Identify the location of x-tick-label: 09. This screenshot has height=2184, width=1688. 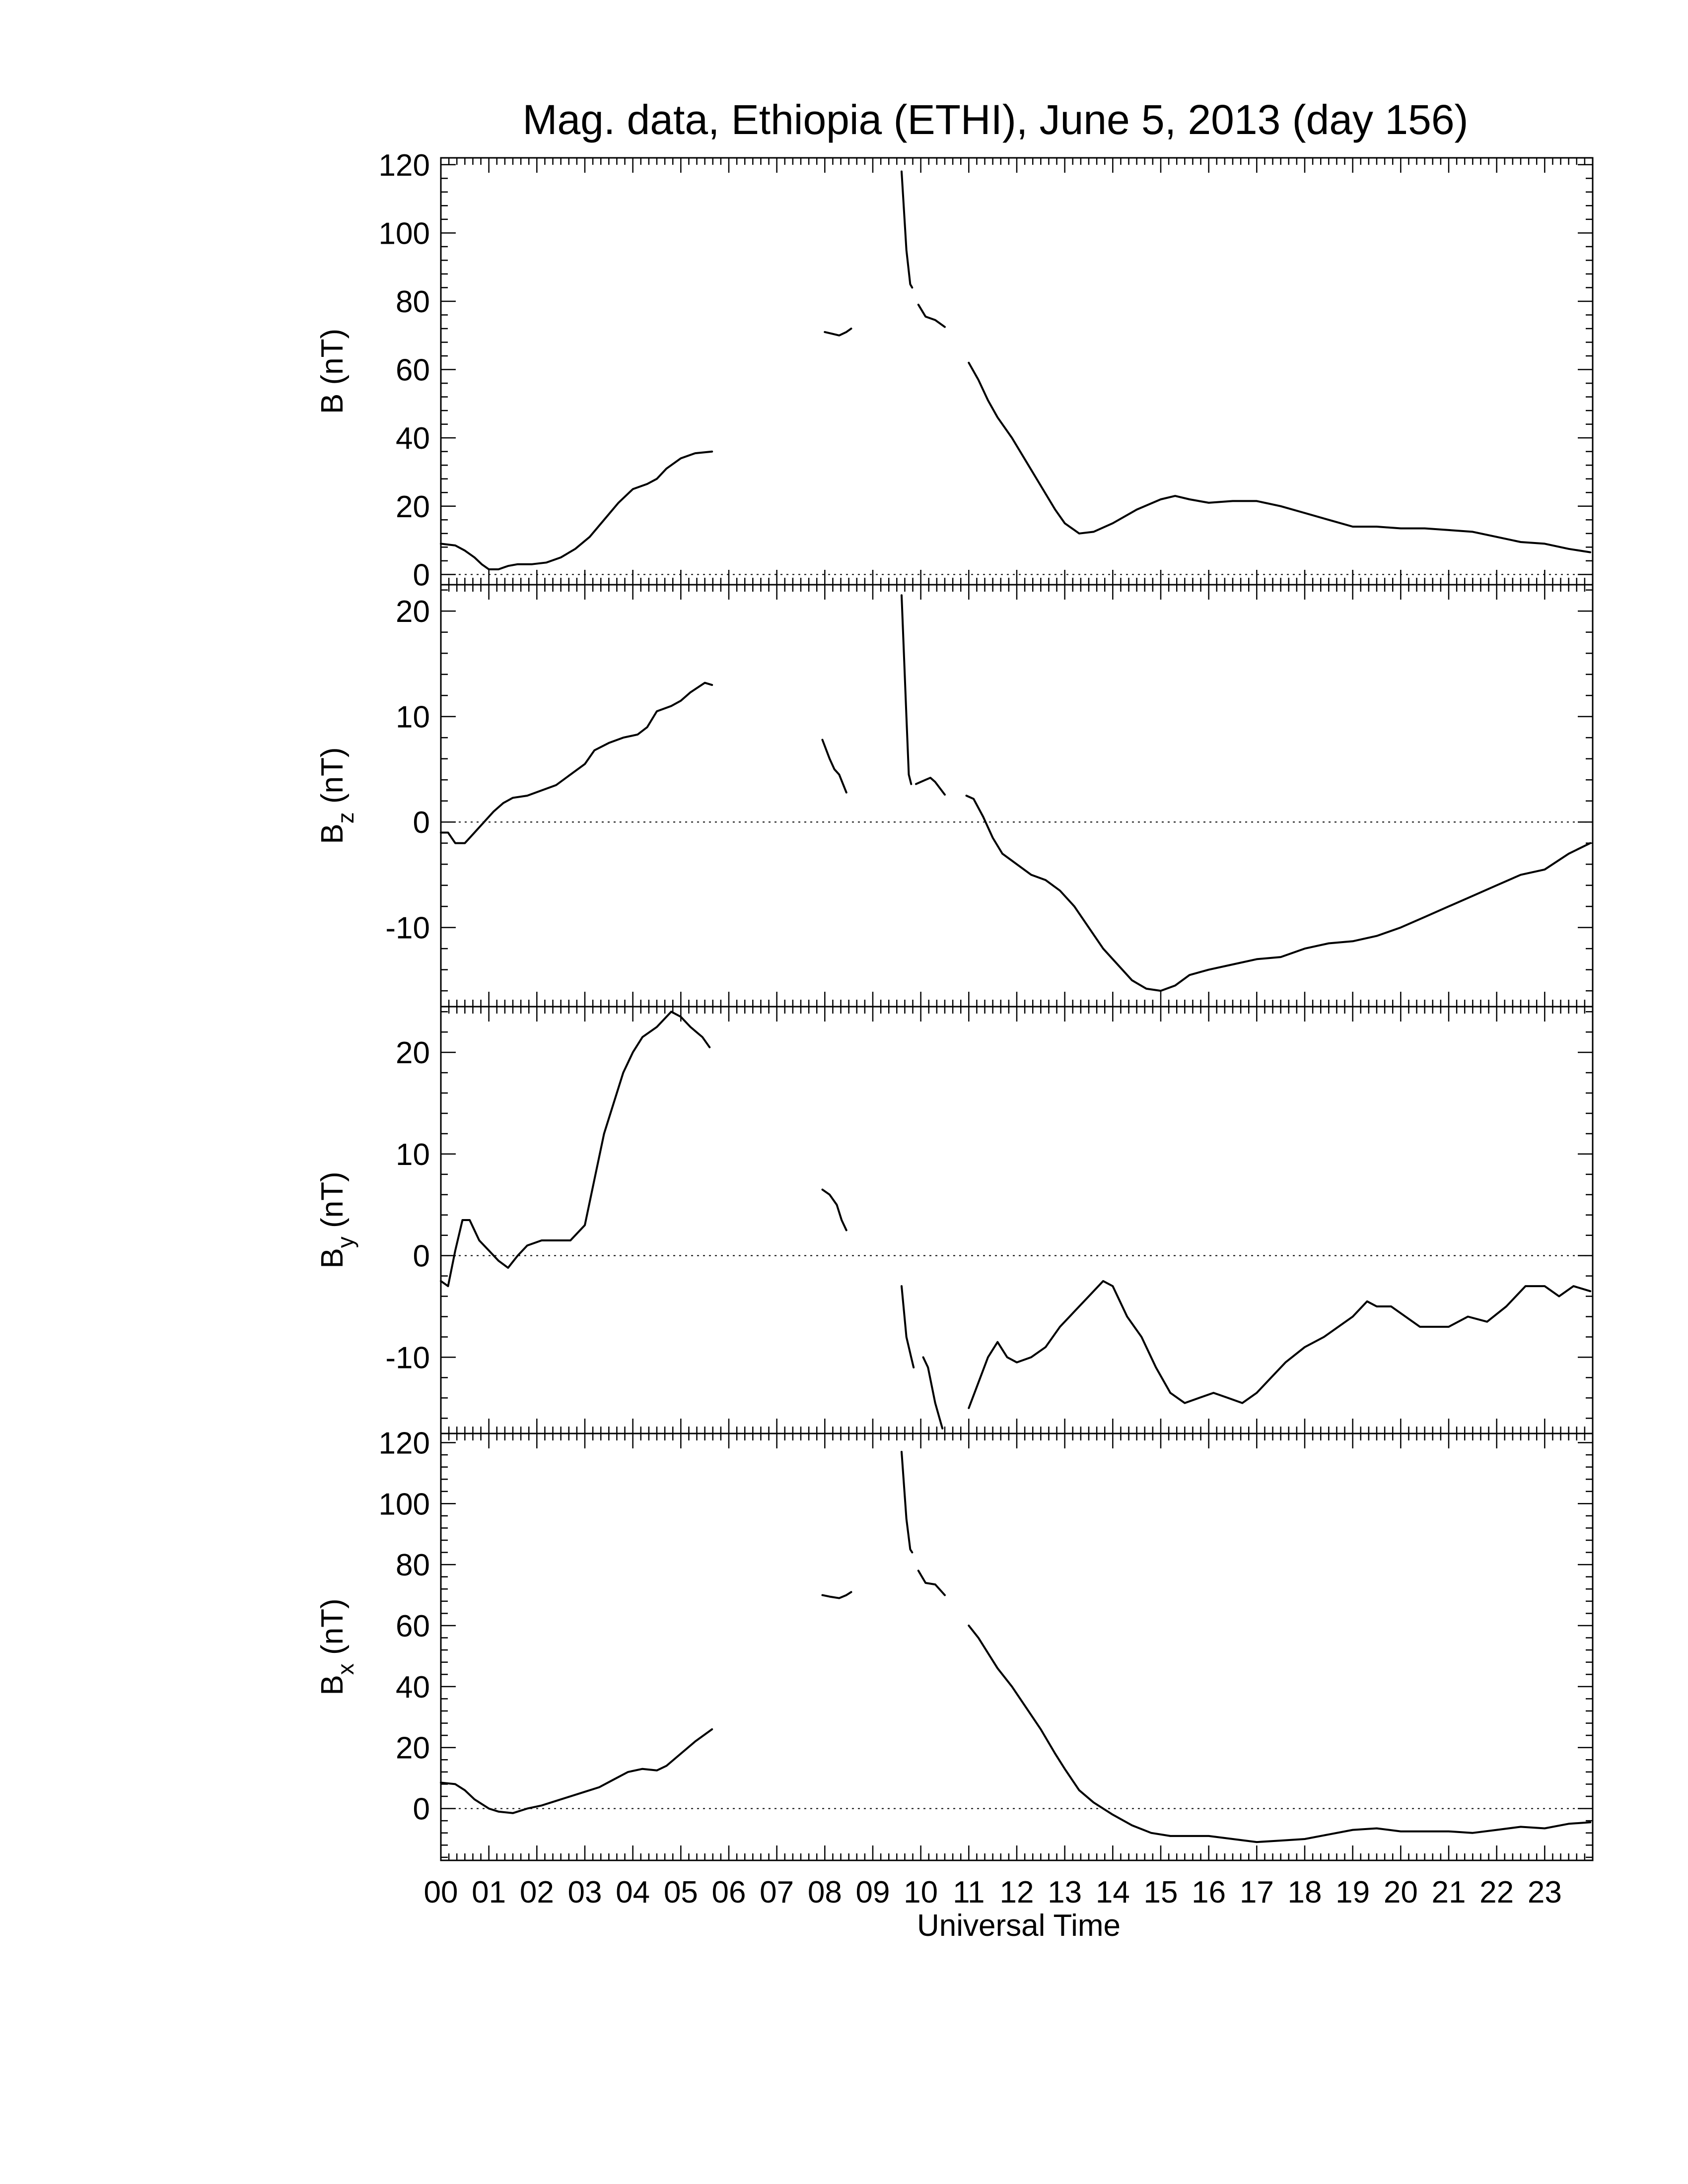
(873, 1892).